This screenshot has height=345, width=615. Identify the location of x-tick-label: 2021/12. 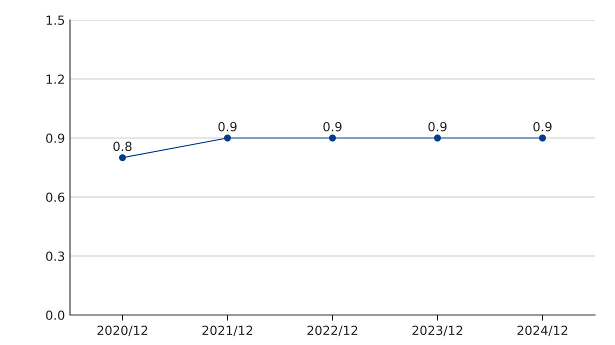
(227, 331).